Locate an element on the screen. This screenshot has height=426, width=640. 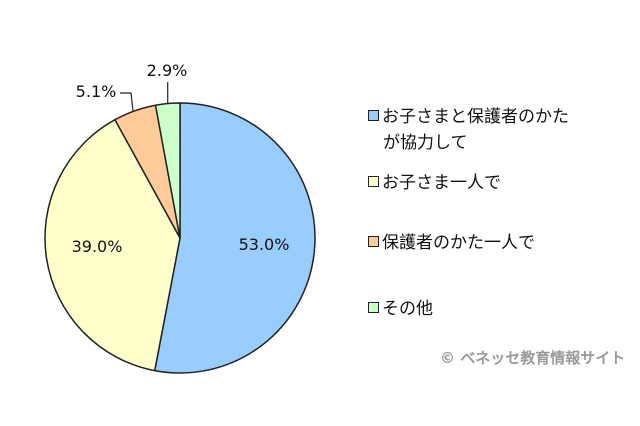
legend-item-child-alone: お子さま一人で is located at coordinates (434, 183).